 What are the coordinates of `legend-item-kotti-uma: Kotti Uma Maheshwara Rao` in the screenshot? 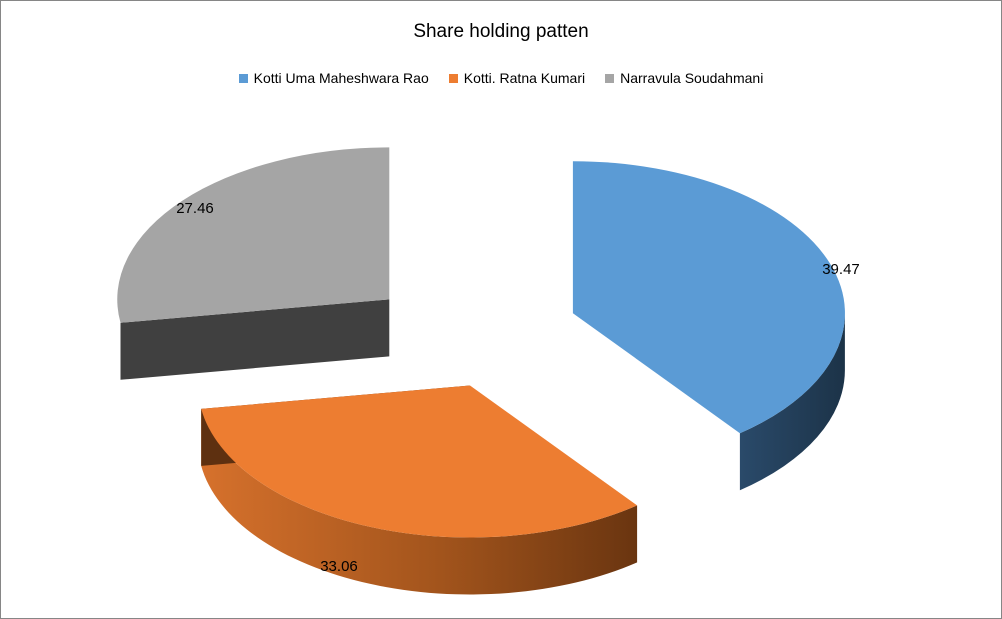 It's located at (333, 78).